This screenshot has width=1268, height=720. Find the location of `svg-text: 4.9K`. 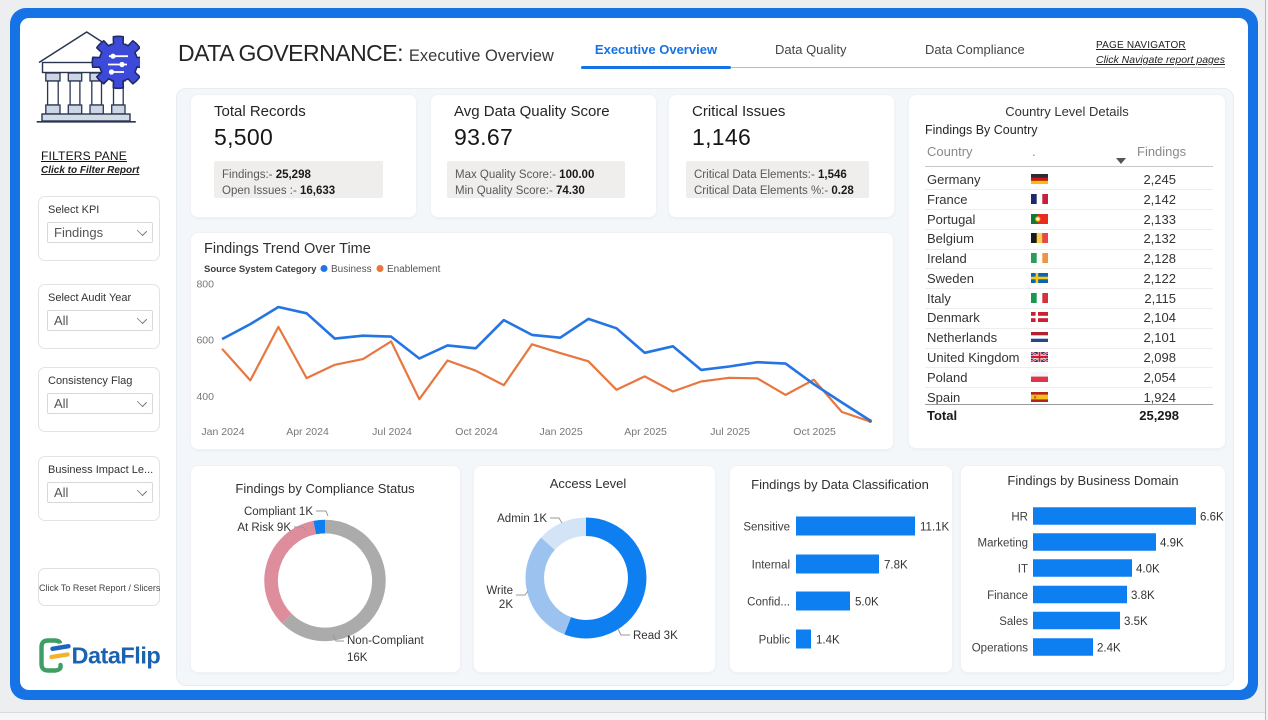

svg-text: 4.9K is located at coordinates (1172, 544).